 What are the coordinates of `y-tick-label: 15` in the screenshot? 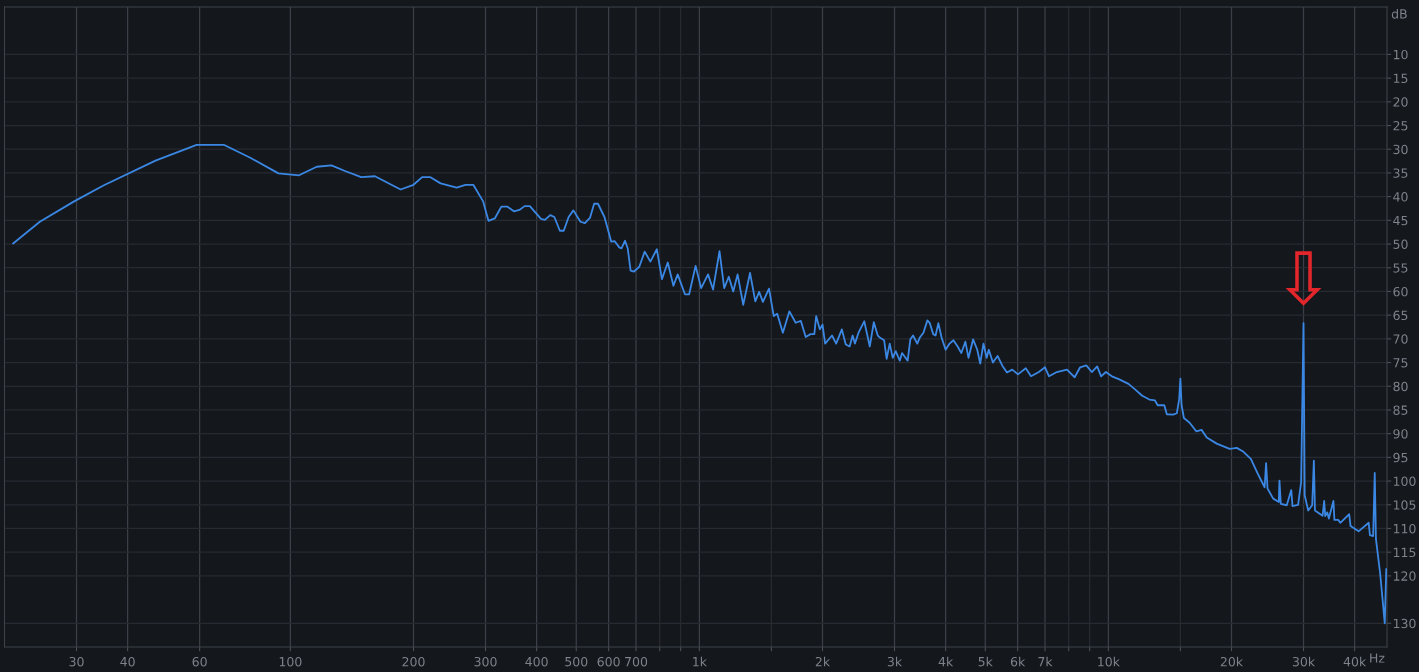 It's located at (1400, 78).